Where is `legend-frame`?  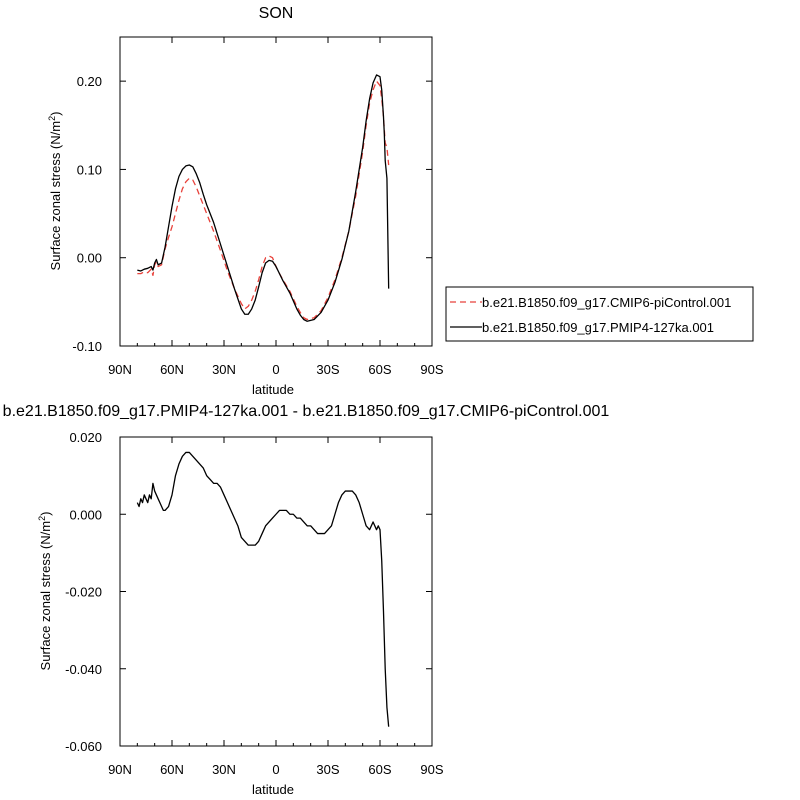 legend-frame is located at coordinates (599, 314).